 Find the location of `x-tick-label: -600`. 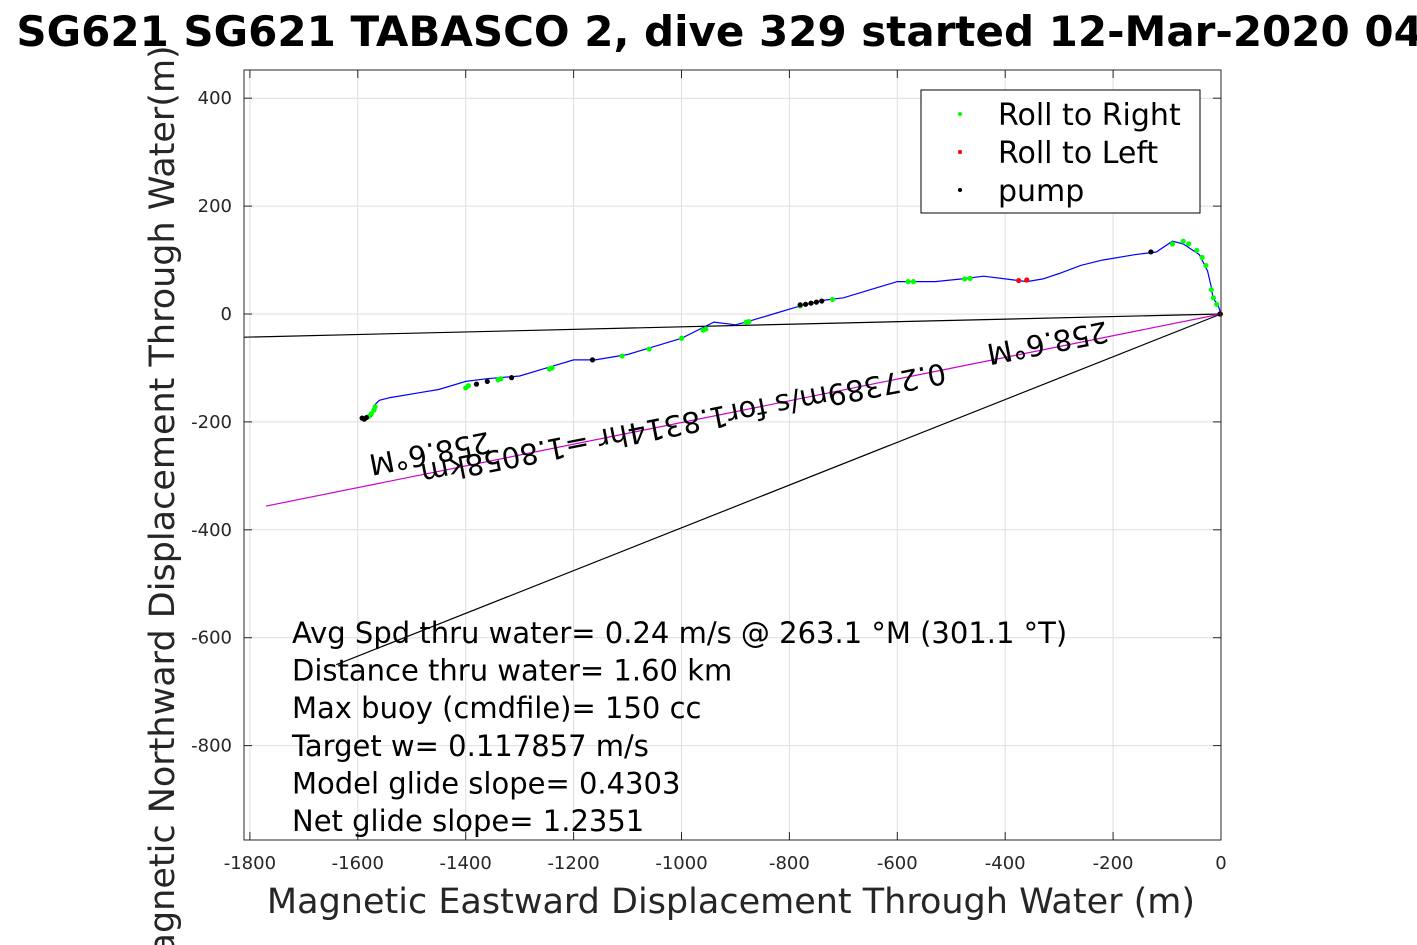

x-tick-label: -600 is located at coordinates (897, 863).